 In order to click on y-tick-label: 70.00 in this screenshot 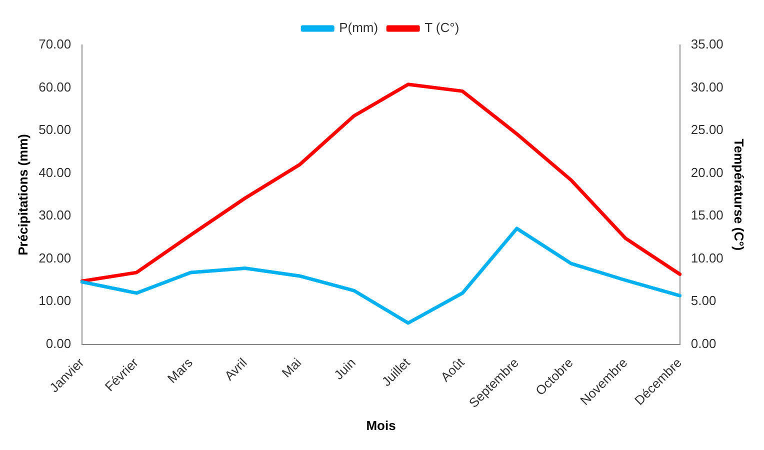, I will do `click(55, 44)`.